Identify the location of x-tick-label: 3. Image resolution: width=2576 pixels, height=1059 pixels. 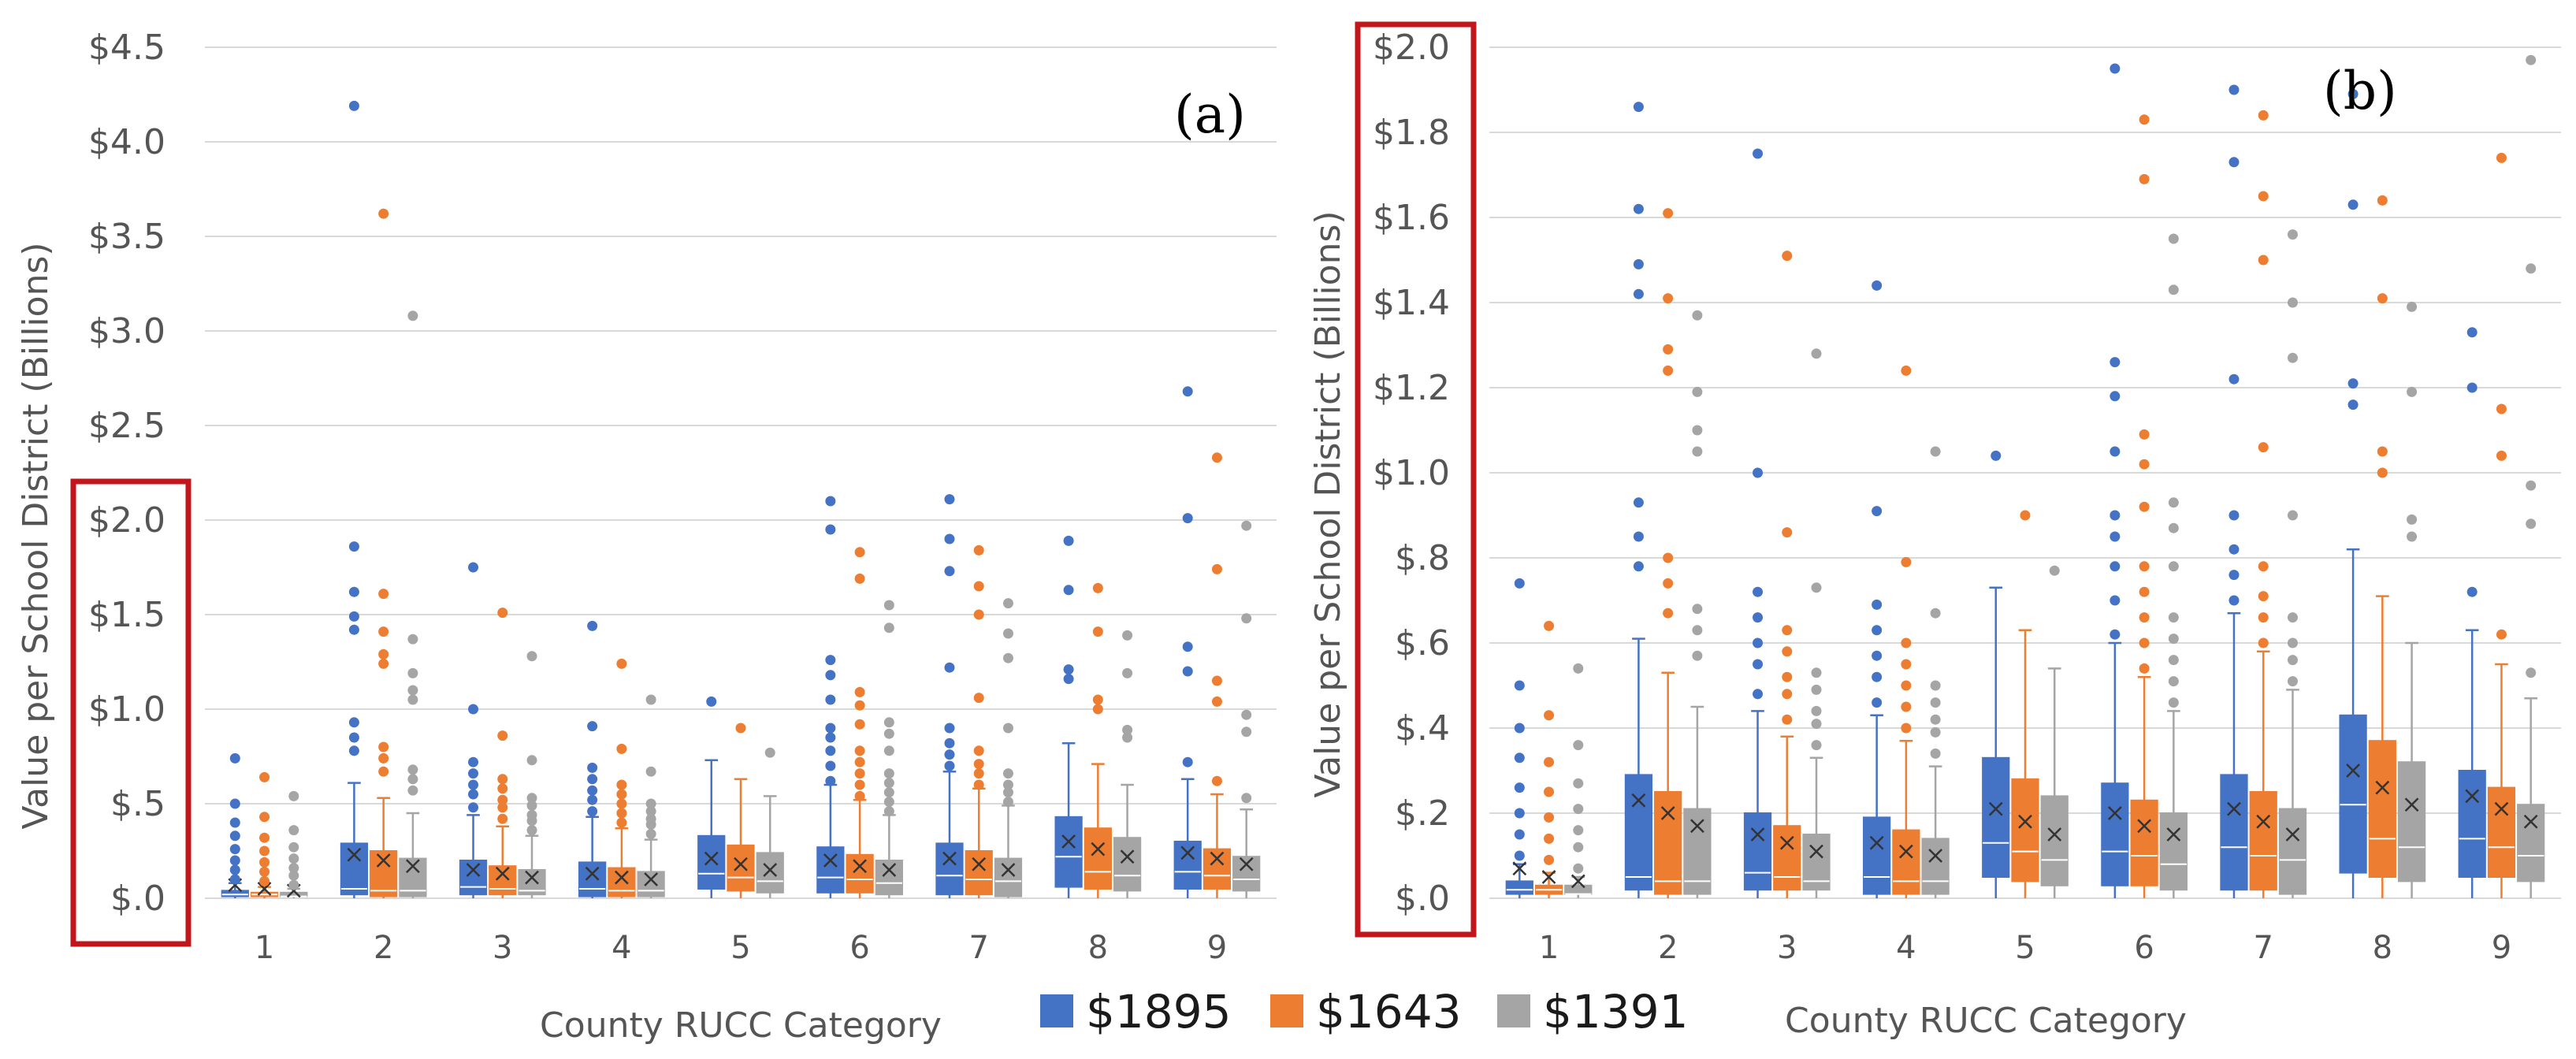
(502, 948).